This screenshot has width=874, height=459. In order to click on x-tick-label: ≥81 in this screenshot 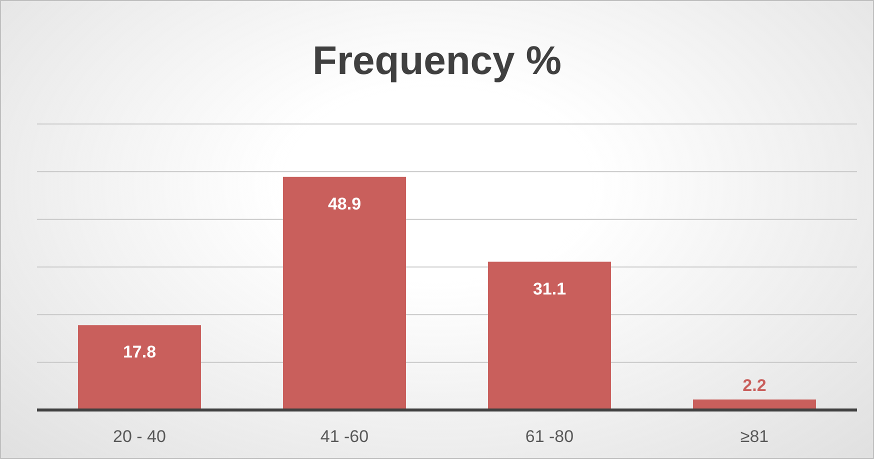, I will do `click(754, 436)`.